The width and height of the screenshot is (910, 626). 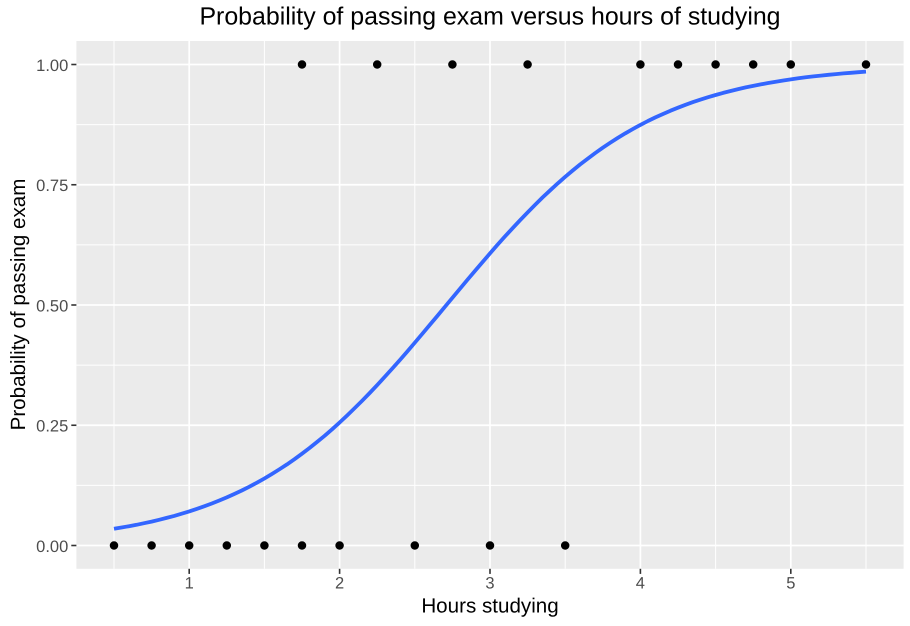 I want to click on svg-text: 1.00, so click(x=52, y=66).